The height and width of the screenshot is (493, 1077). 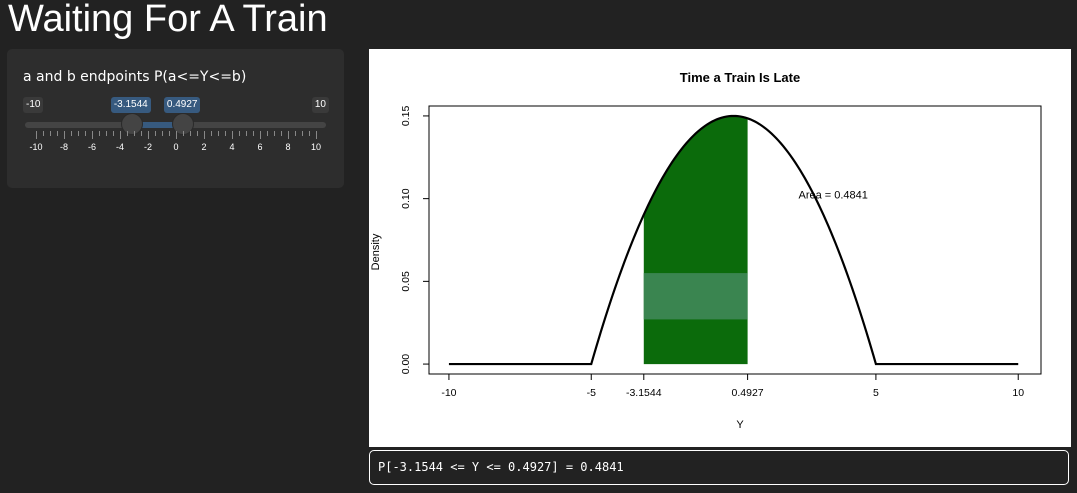 What do you see at coordinates (695, 240) in the screenshot?
I see `probability-area` at bounding box center [695, 240].